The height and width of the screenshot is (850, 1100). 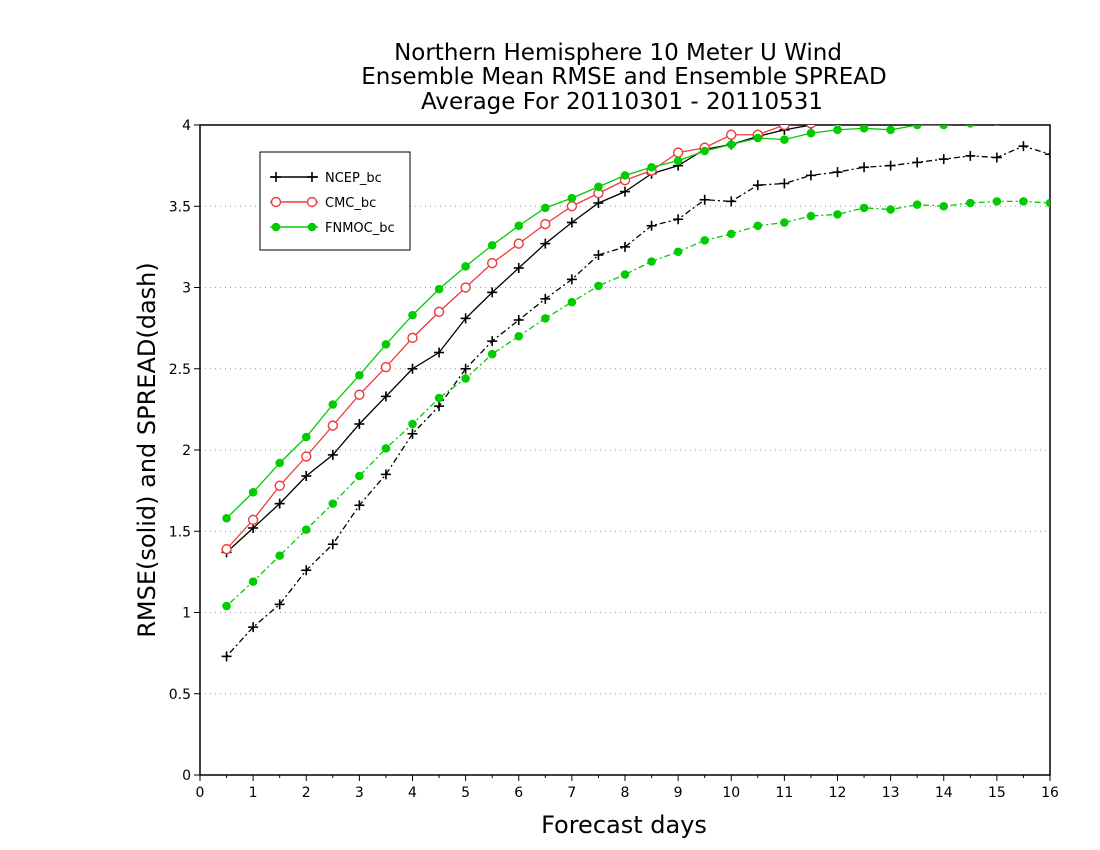 What do you see at coordinates (326, 178) in the screenshot?
I see `legend-entry: NCEP_bc` at bounding box center [326, 178].